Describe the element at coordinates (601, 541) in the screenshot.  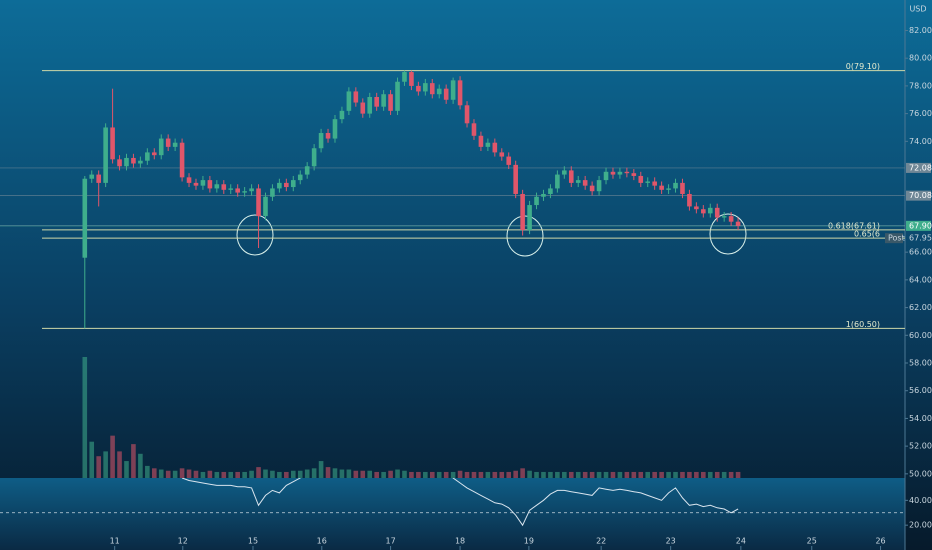
I see `x-tick-label: 22` at that location.